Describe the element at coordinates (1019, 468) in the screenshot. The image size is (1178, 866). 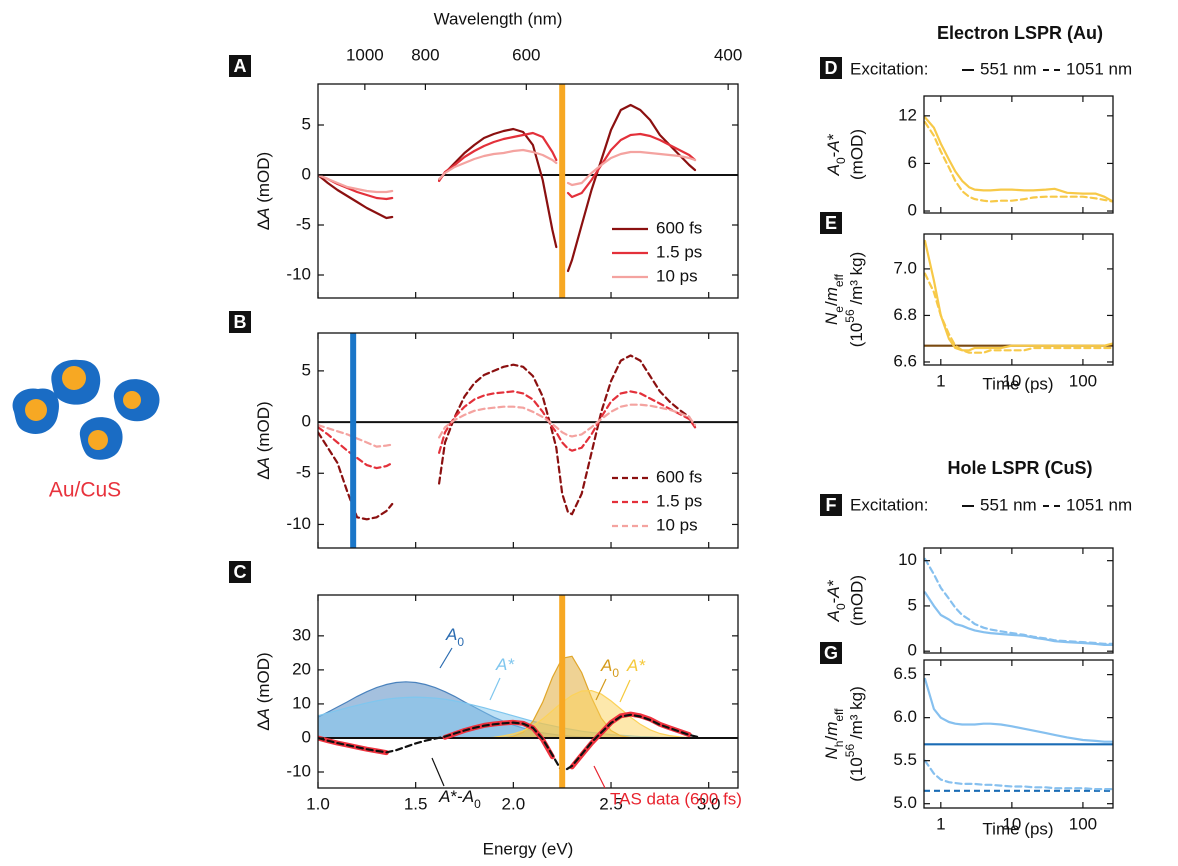
I see `panel-title: Hole LSPR (CuS)` at that location.